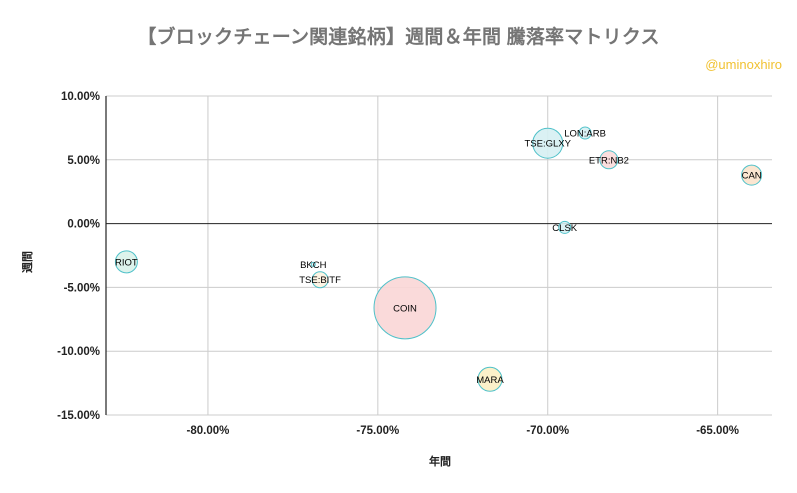 This screenshot has height=493, width=797. I want to click on author-credit: @uminoxhiro, so click(743, 64).